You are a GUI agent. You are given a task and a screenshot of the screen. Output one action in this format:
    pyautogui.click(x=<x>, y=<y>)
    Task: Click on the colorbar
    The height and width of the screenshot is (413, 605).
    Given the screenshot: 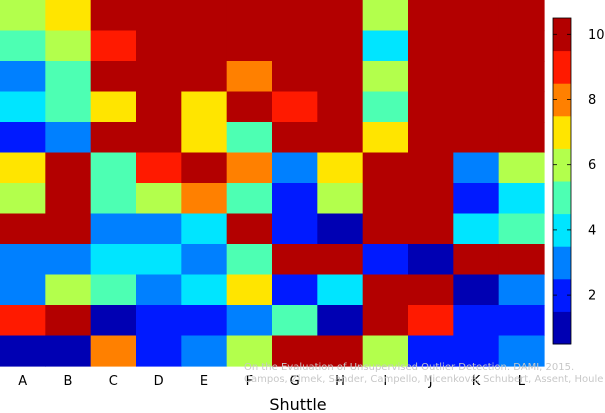 What is the action you would take?
    pyautogui.click(x=562, y=181)
    